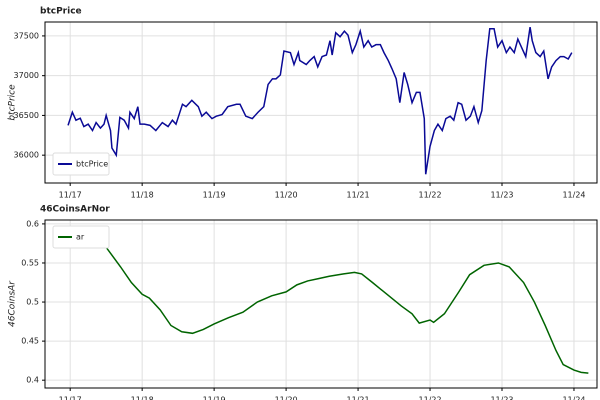  I want to click on y-axis-label: btcPrice, so click(13, 102).